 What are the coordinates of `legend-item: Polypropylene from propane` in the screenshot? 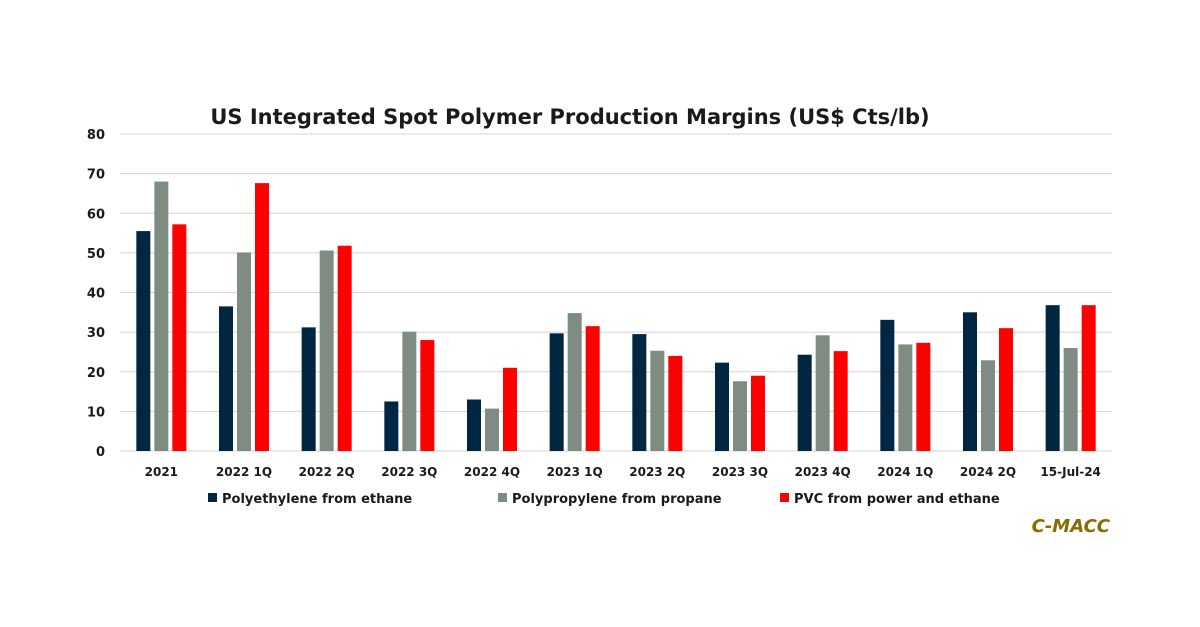 It's located at (610, 499).